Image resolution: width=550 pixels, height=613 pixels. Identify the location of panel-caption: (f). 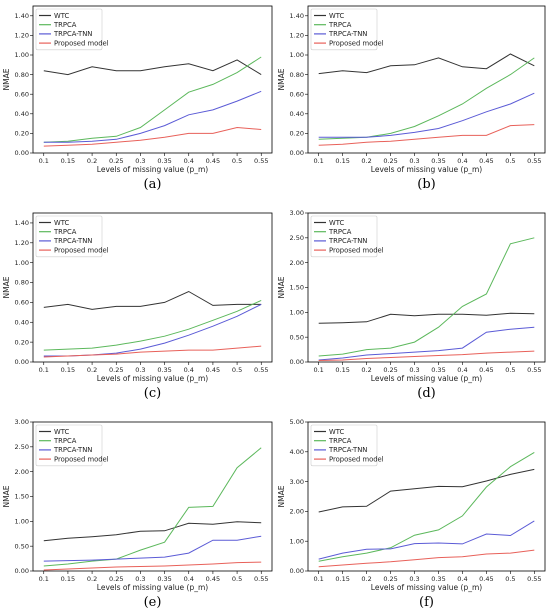
(426, 602).